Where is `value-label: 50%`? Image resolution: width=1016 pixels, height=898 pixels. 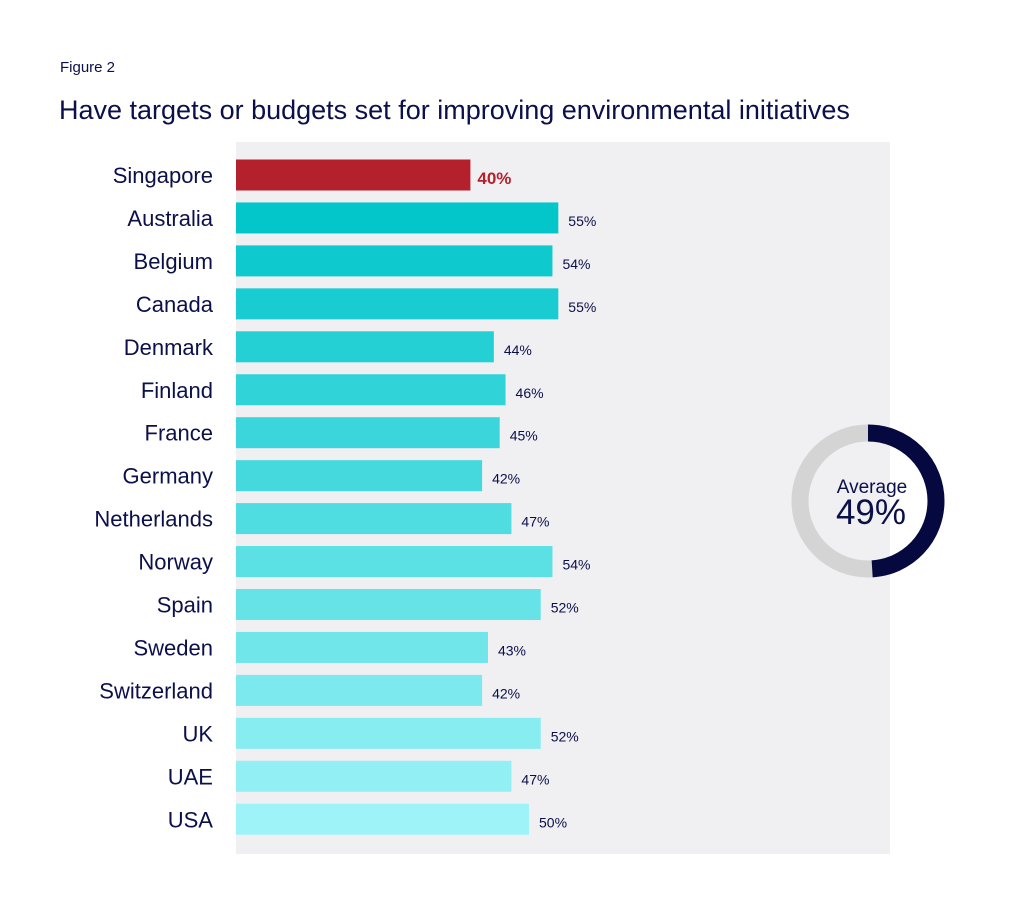
value-label: 50% is located at coordinates (553, 822).